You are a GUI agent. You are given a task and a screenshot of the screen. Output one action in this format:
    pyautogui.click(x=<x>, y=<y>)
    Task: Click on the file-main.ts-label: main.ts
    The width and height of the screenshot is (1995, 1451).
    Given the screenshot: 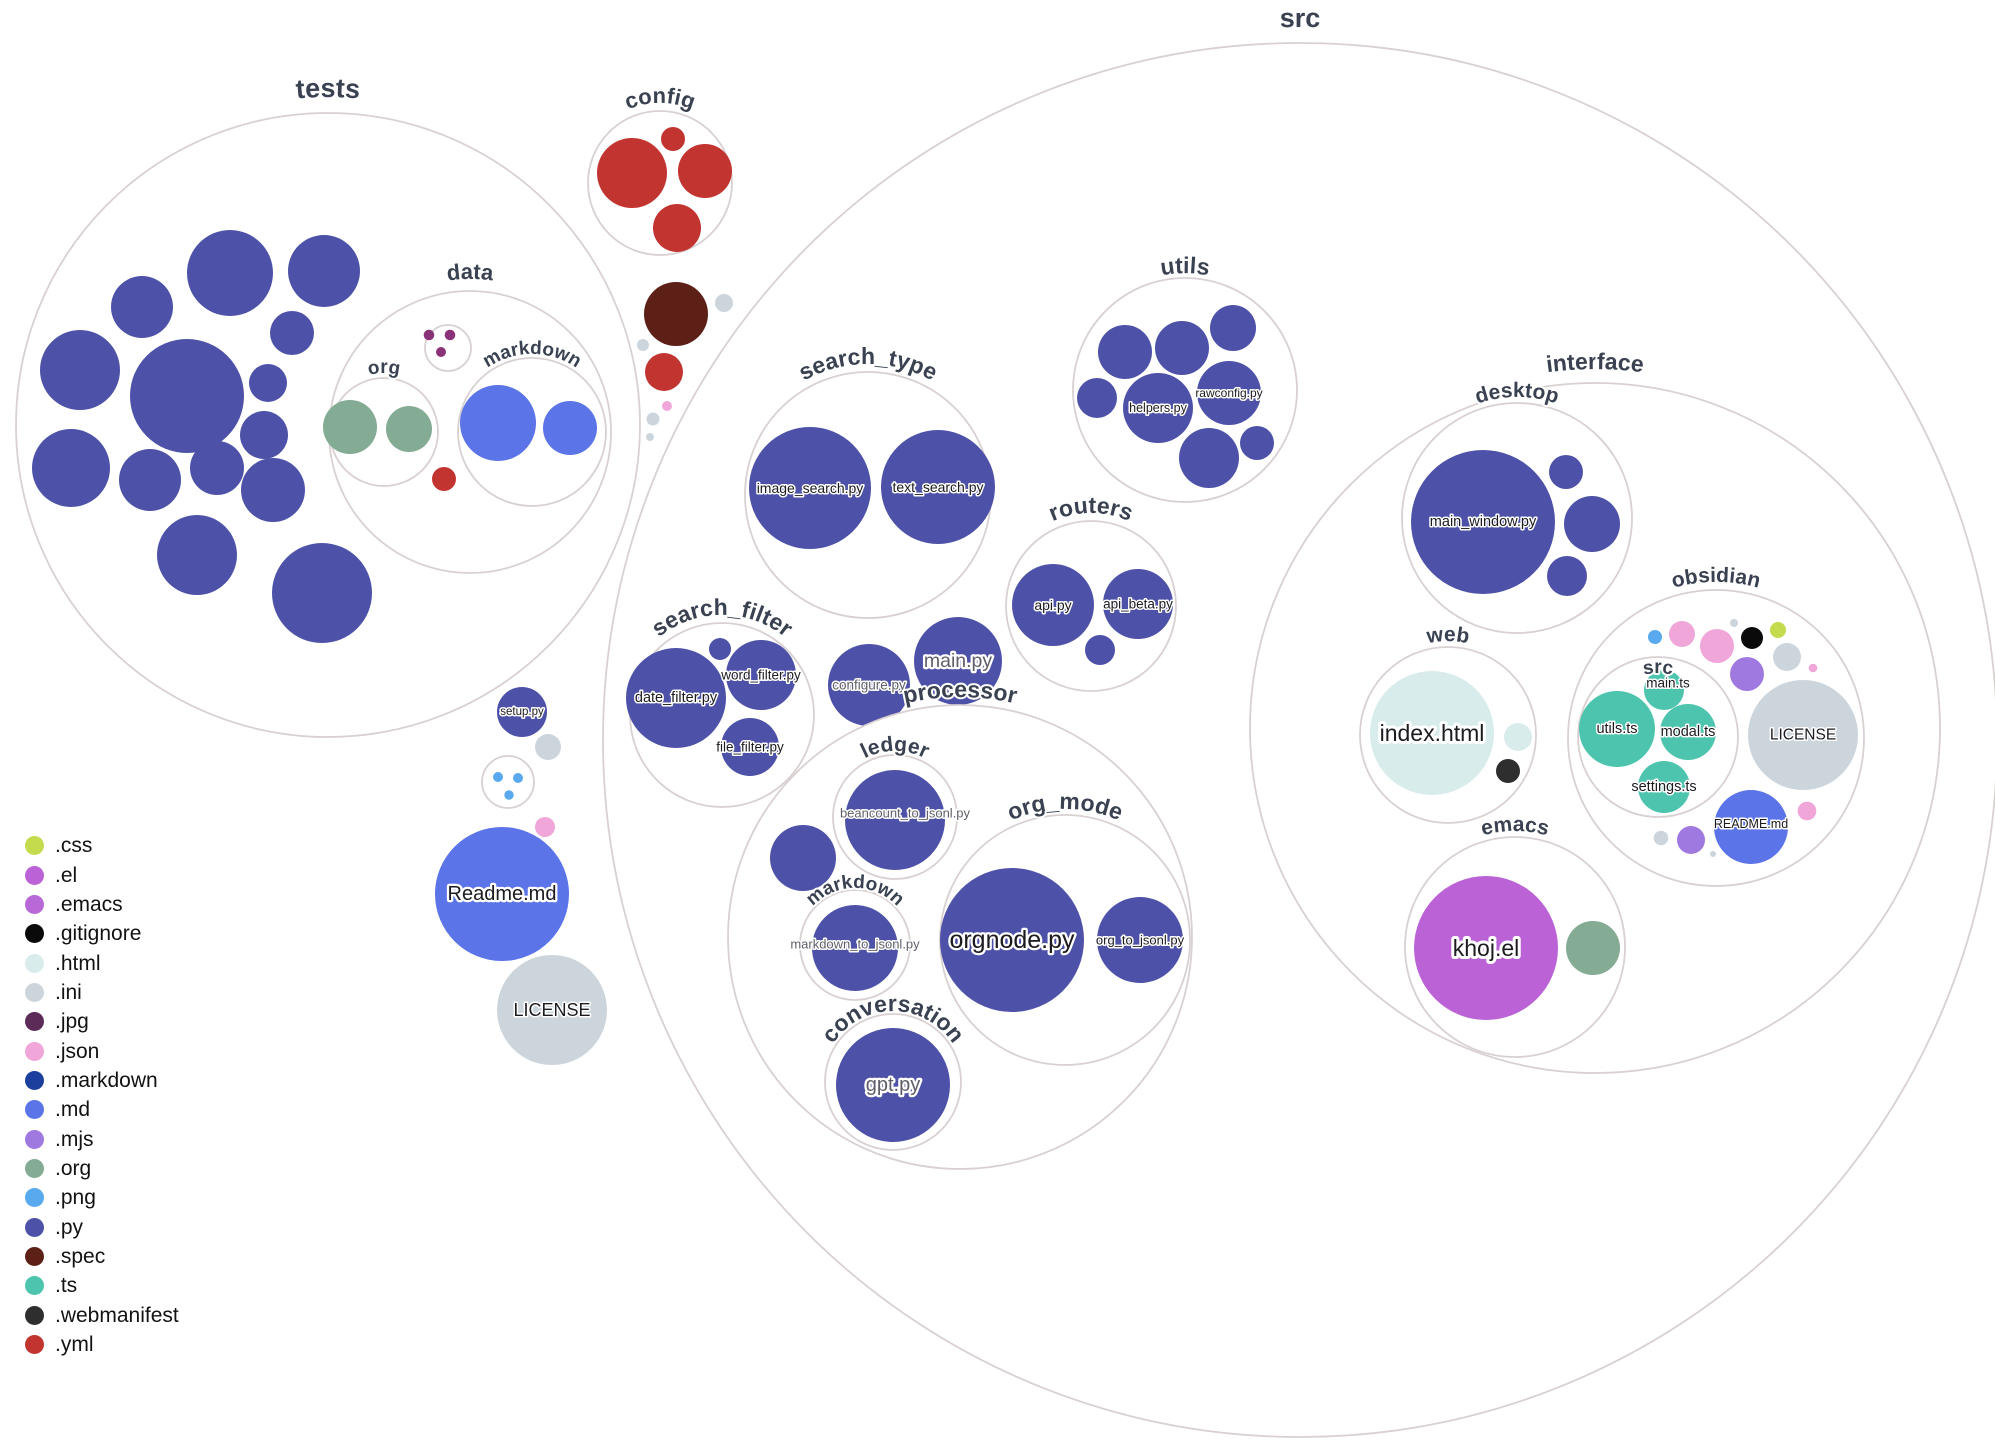 What is the action you would take?
    pyautogui.click(x=1668, y=683)
    